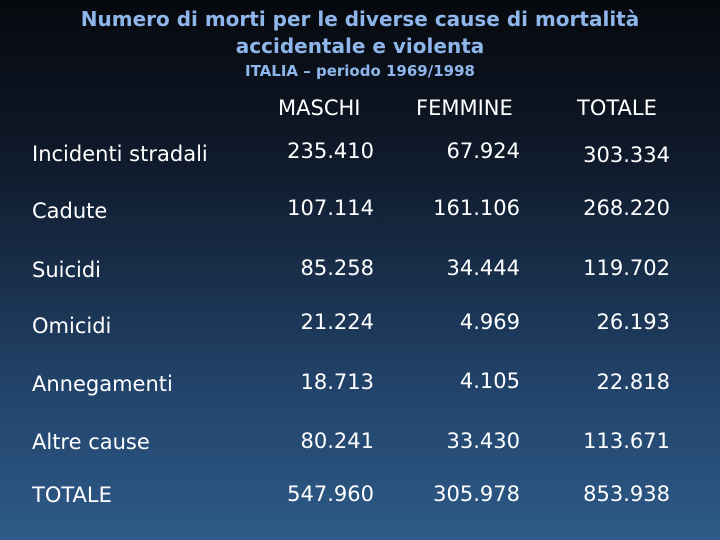  What do you see at coordinates (330, 208) in the screenshot?
I see `cell-maschi: 107.114` at bounding box center [330, 208].